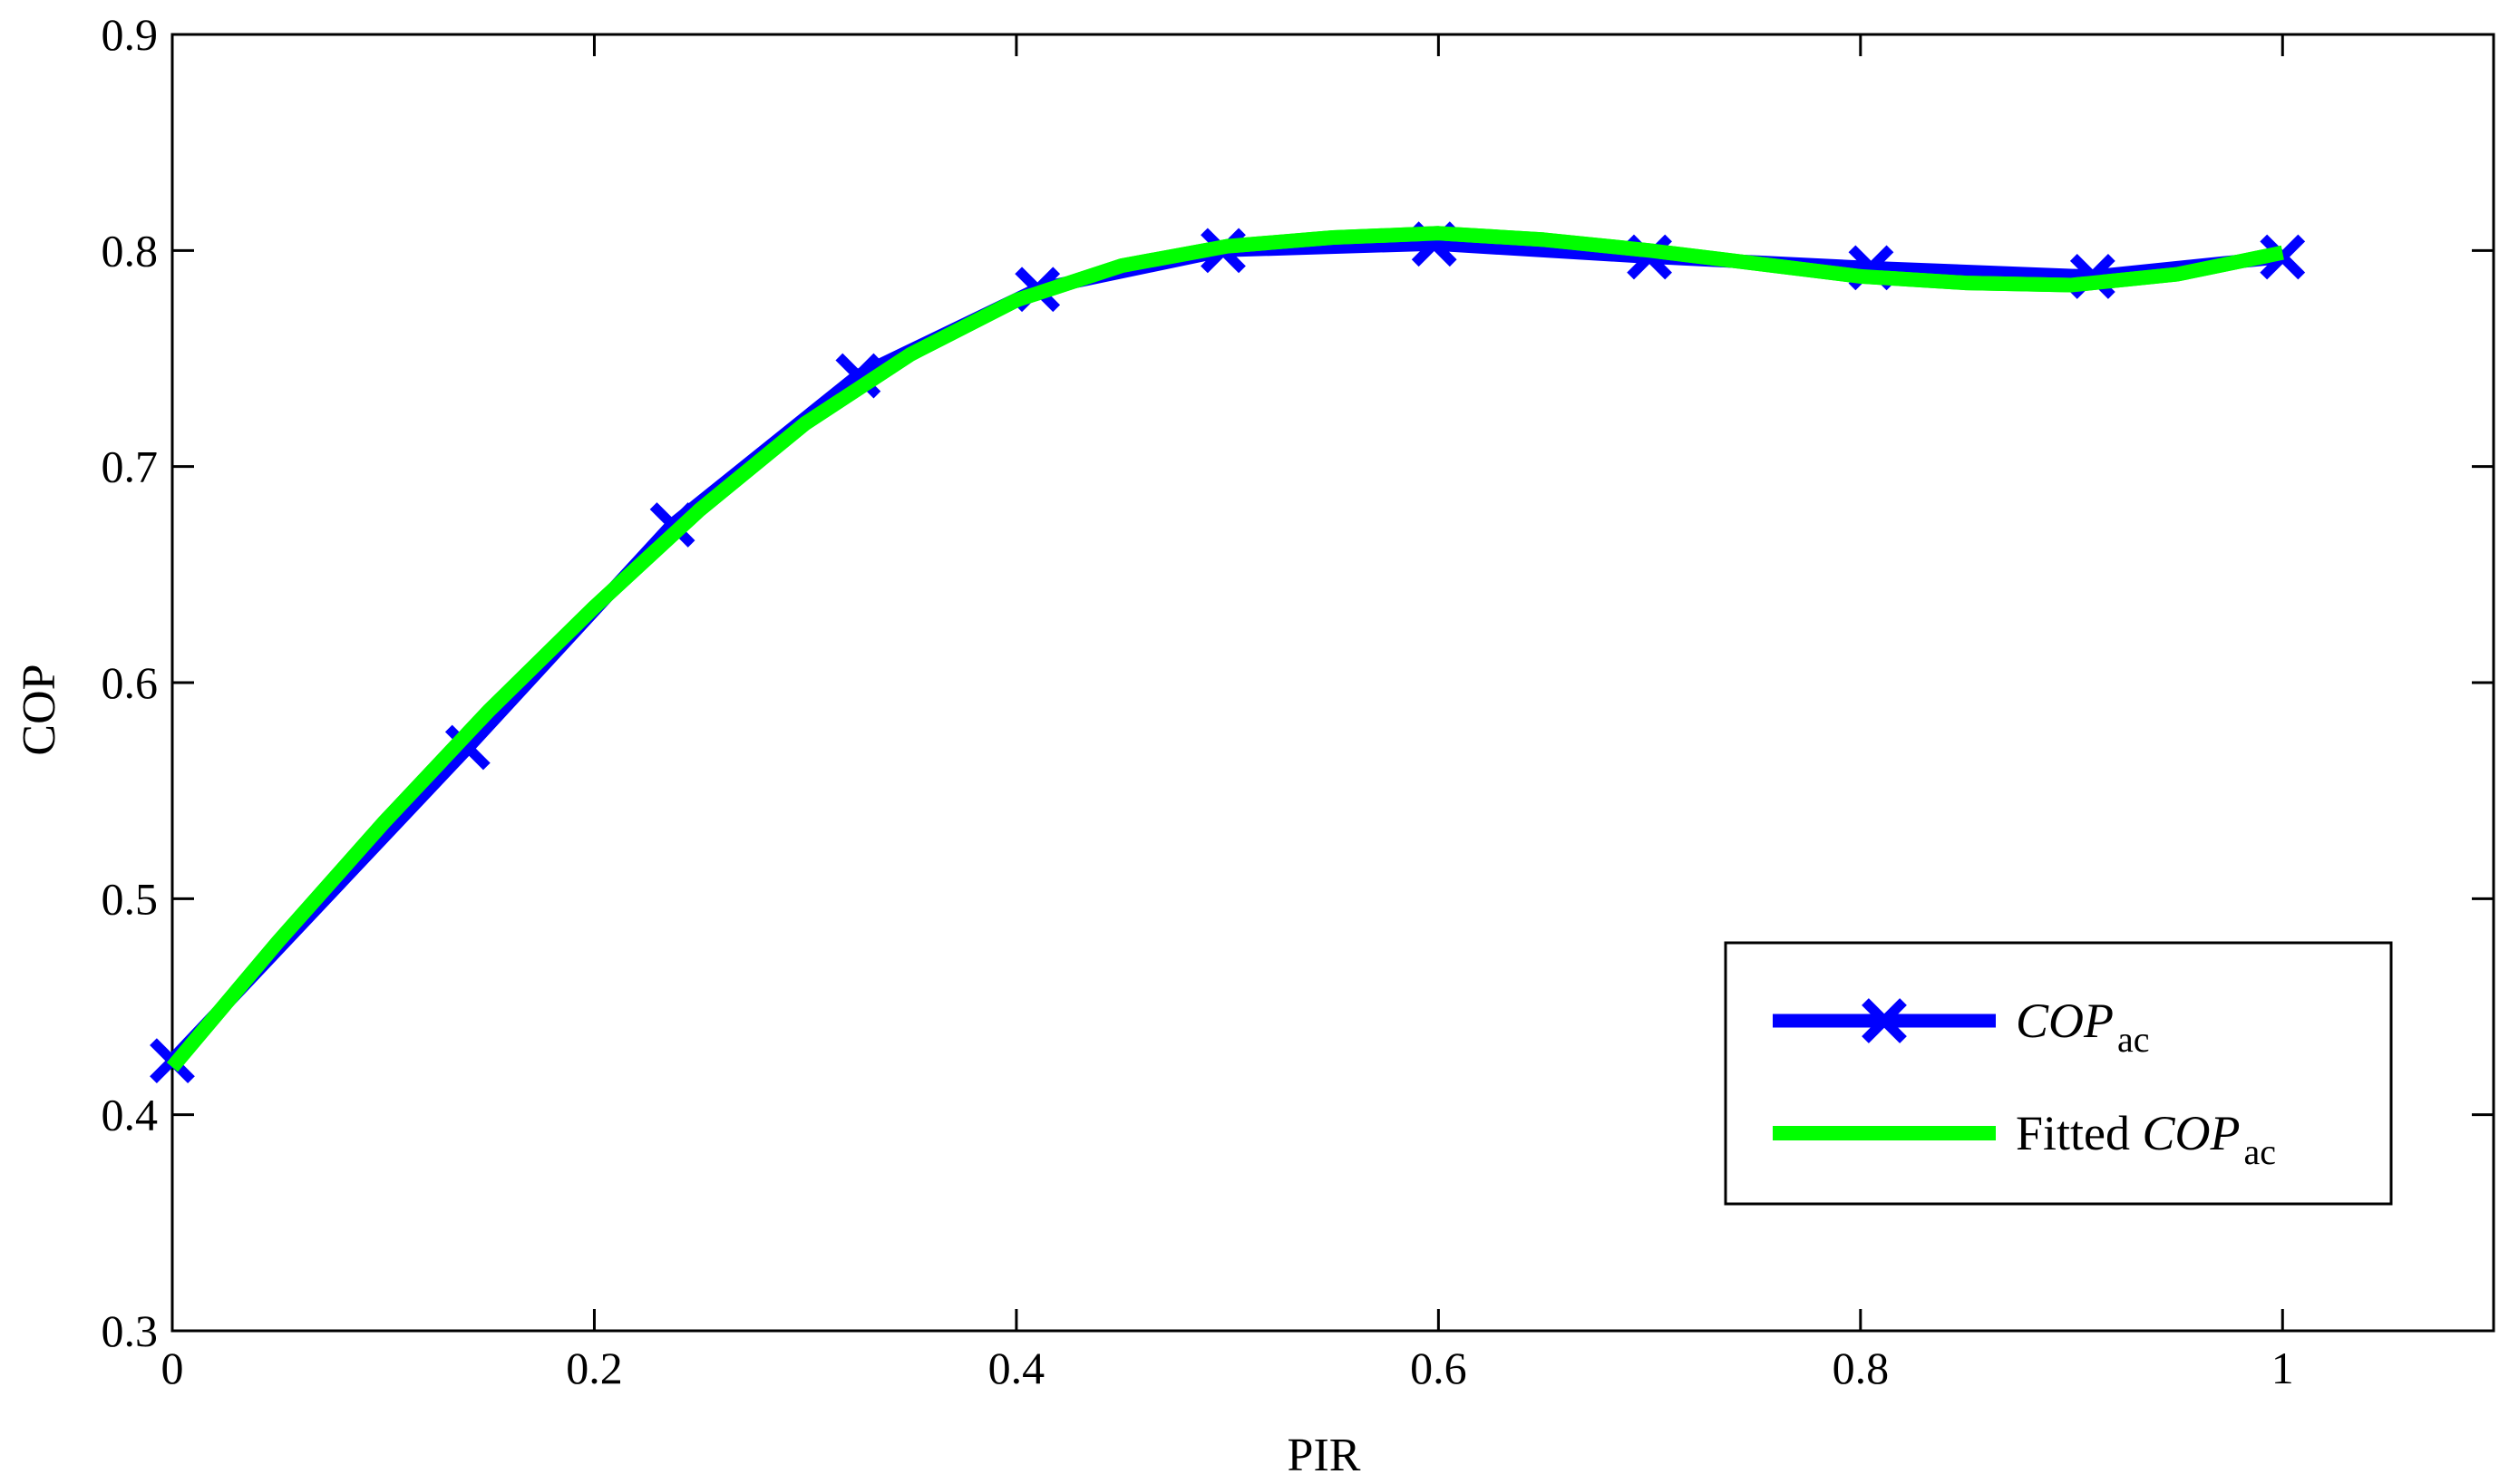  Describe the element at coordinates (1861, 1368) in the screenshot. I see `x-tick-label: 0.8` at that location.